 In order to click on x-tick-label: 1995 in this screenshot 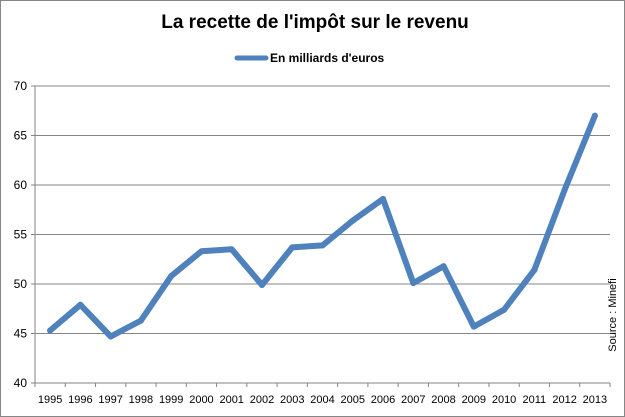, I will do `click(50, 400)`.